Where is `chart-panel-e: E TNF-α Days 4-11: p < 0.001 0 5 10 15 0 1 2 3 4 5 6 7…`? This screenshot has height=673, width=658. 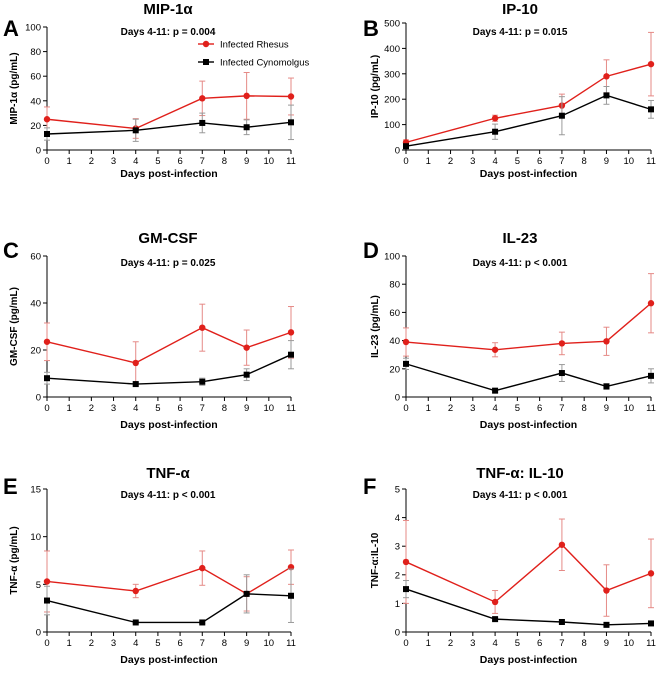 chart-panel-e: E TNF-α Days 4-11: p < 0.001 0 5 10 15 0 1 2 3 4 5 6 7… is located at coordinates (149, 565).